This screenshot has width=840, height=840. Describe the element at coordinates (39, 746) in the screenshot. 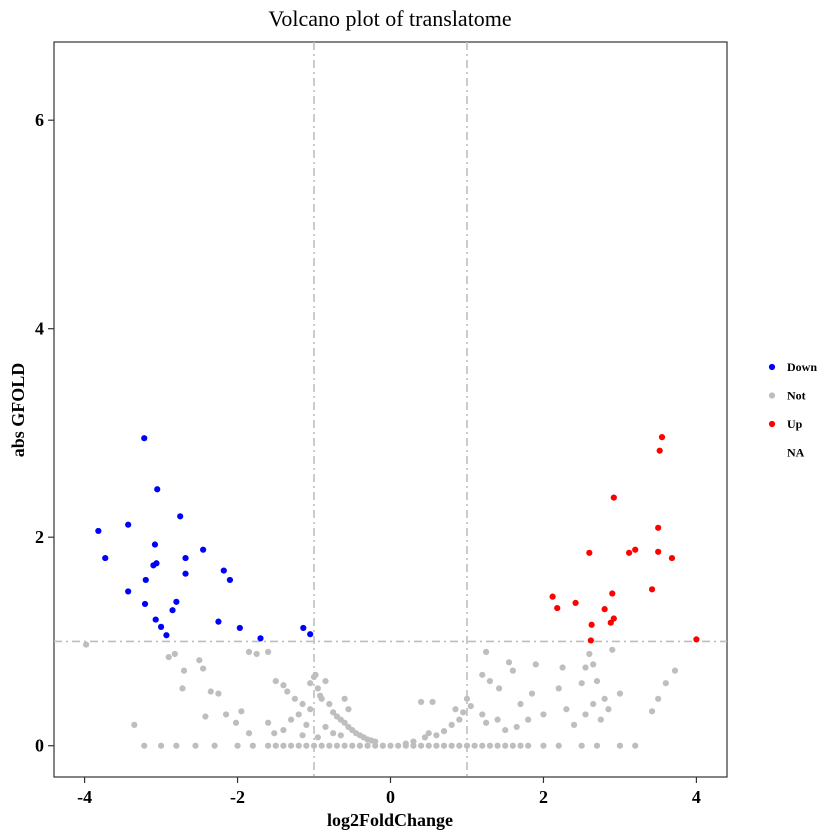

I see `y-tick-label-0: 0` at that location.